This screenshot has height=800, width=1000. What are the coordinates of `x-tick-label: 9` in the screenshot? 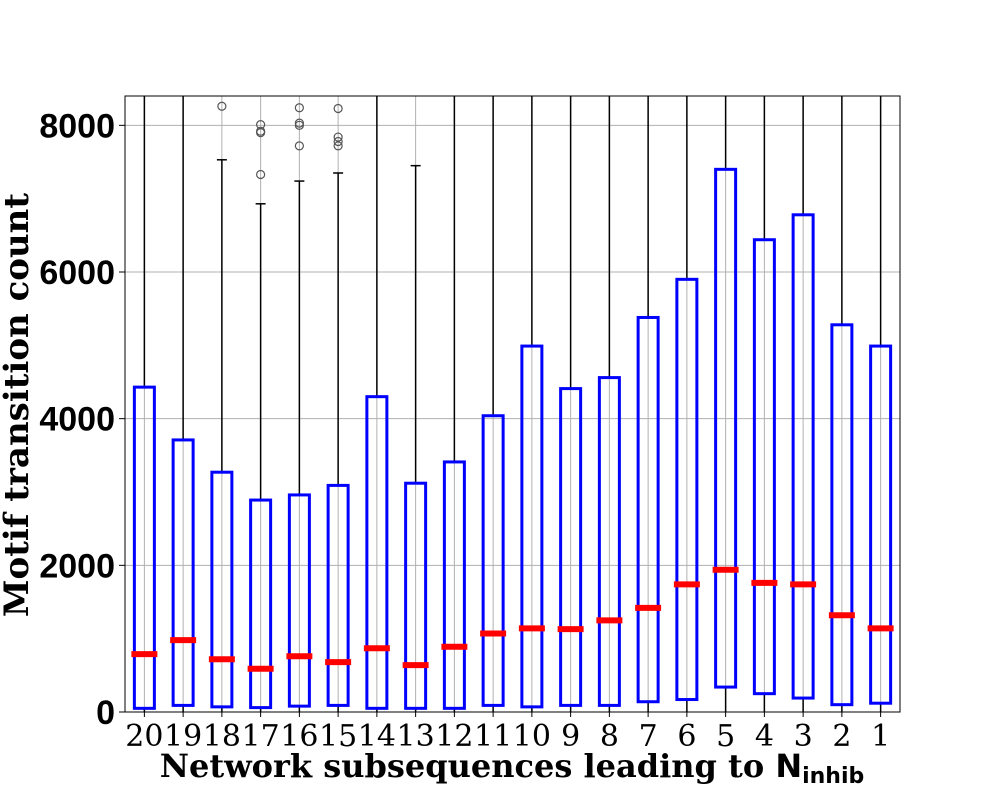 It's located at (570, 736).